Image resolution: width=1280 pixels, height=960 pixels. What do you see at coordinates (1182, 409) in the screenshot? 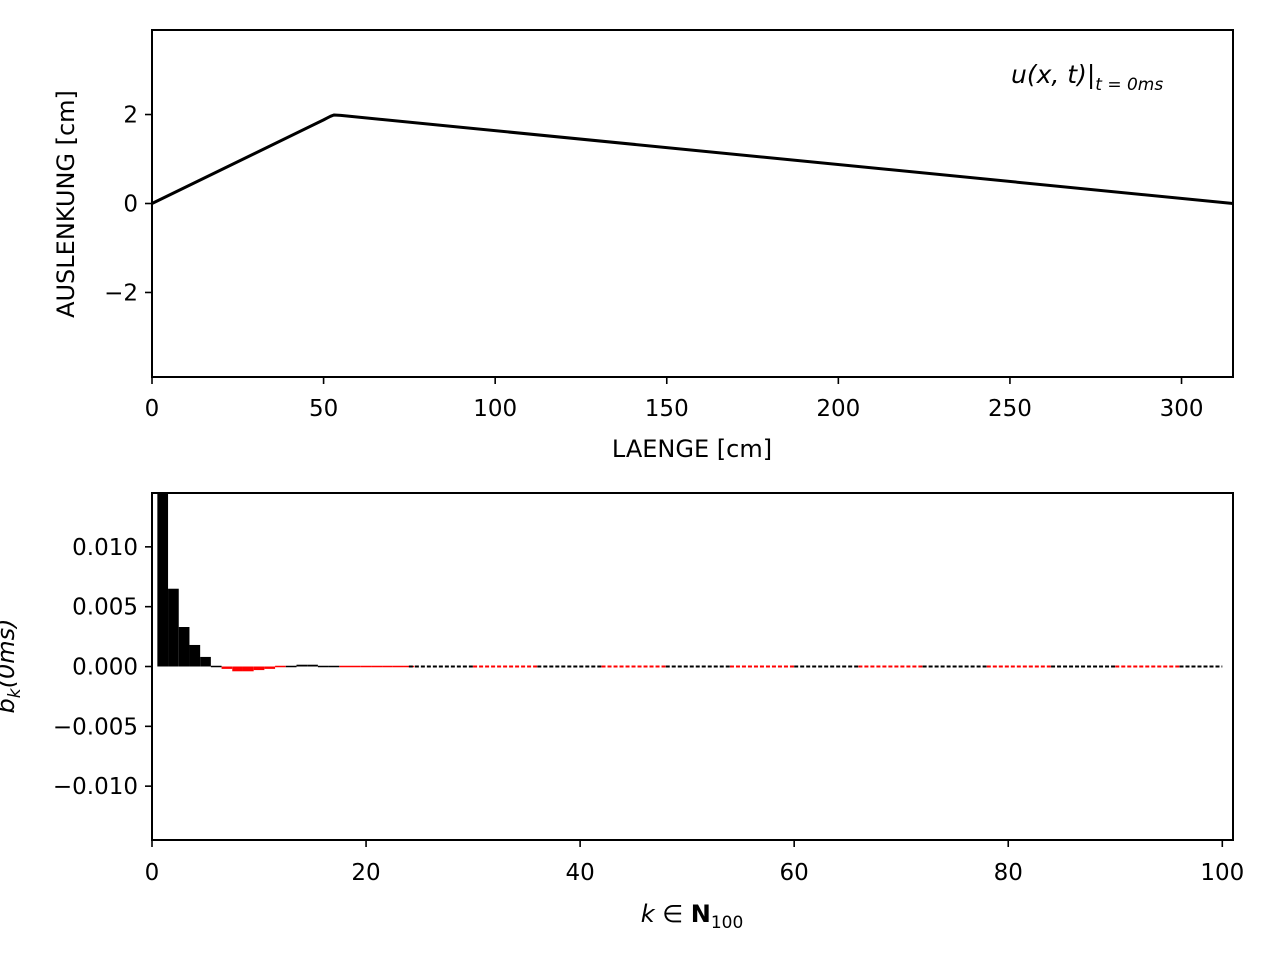
I see `x-tick-label: 300` at bounding box center [1182, 409].